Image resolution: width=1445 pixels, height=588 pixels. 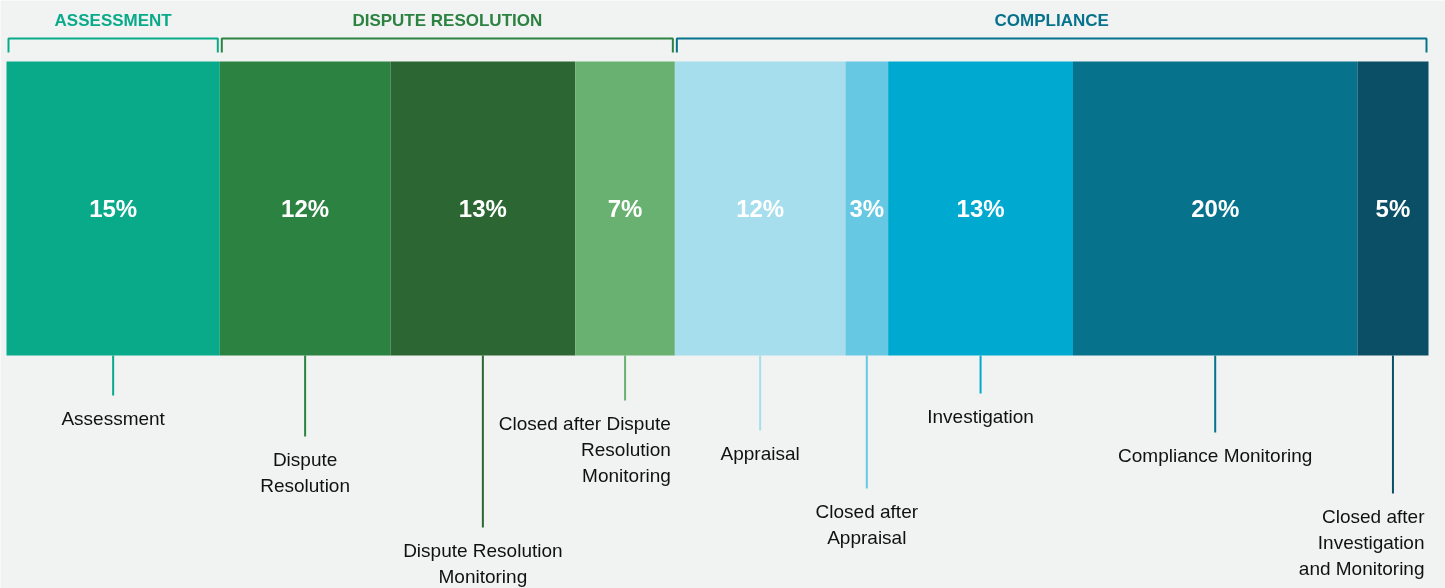 I want to click on data-label: 5%, so click(x=1393, y=208).